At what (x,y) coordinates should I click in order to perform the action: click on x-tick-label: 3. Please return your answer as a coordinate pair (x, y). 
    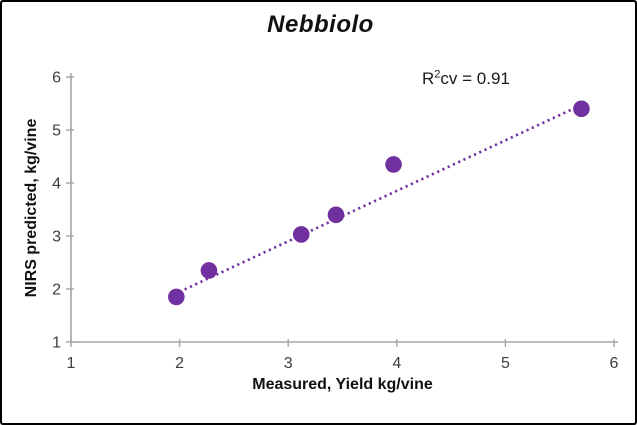
    Looking at the image, I should click on (288, 363).